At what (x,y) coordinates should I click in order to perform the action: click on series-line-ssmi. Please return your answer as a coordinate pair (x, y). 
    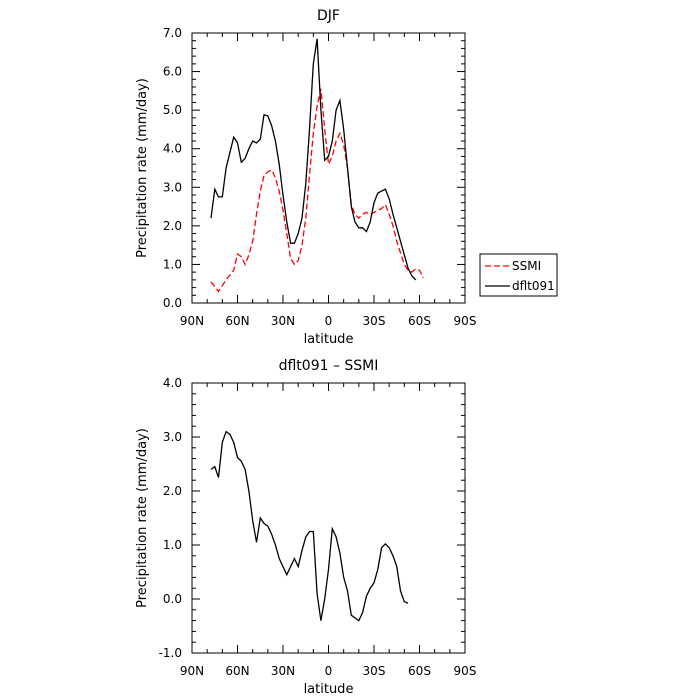
    Looking at the image, I should click on (317, 190).